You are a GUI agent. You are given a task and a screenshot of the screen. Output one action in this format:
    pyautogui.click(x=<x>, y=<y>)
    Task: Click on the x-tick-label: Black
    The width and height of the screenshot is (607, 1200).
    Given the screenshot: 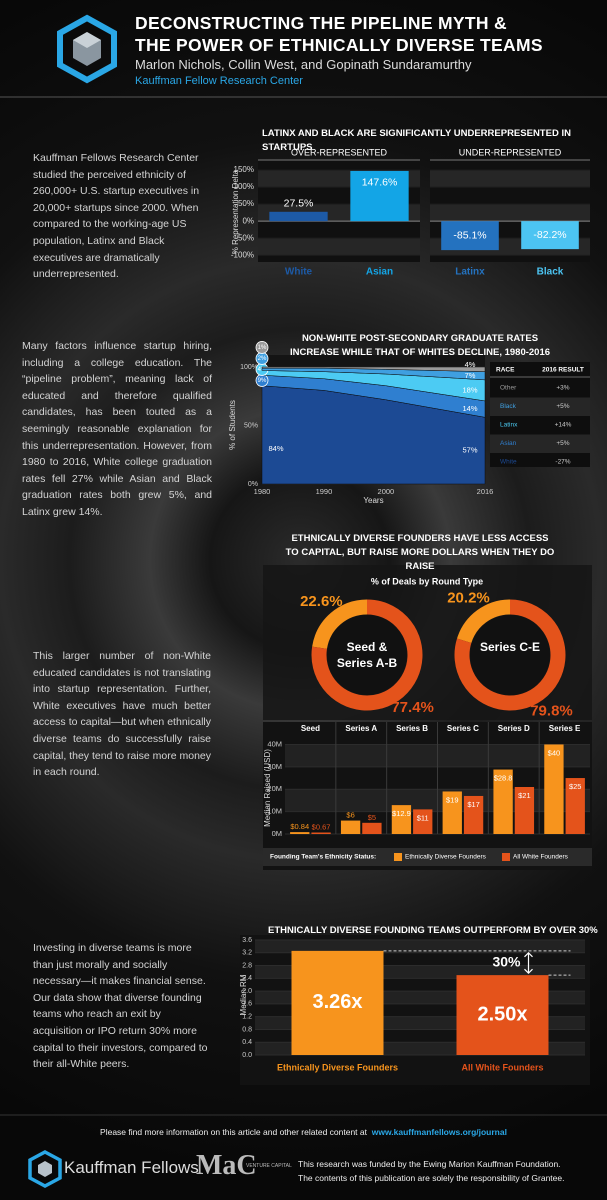 What is the action you would take?
    pyautogui.click(x=550, y=272)
    